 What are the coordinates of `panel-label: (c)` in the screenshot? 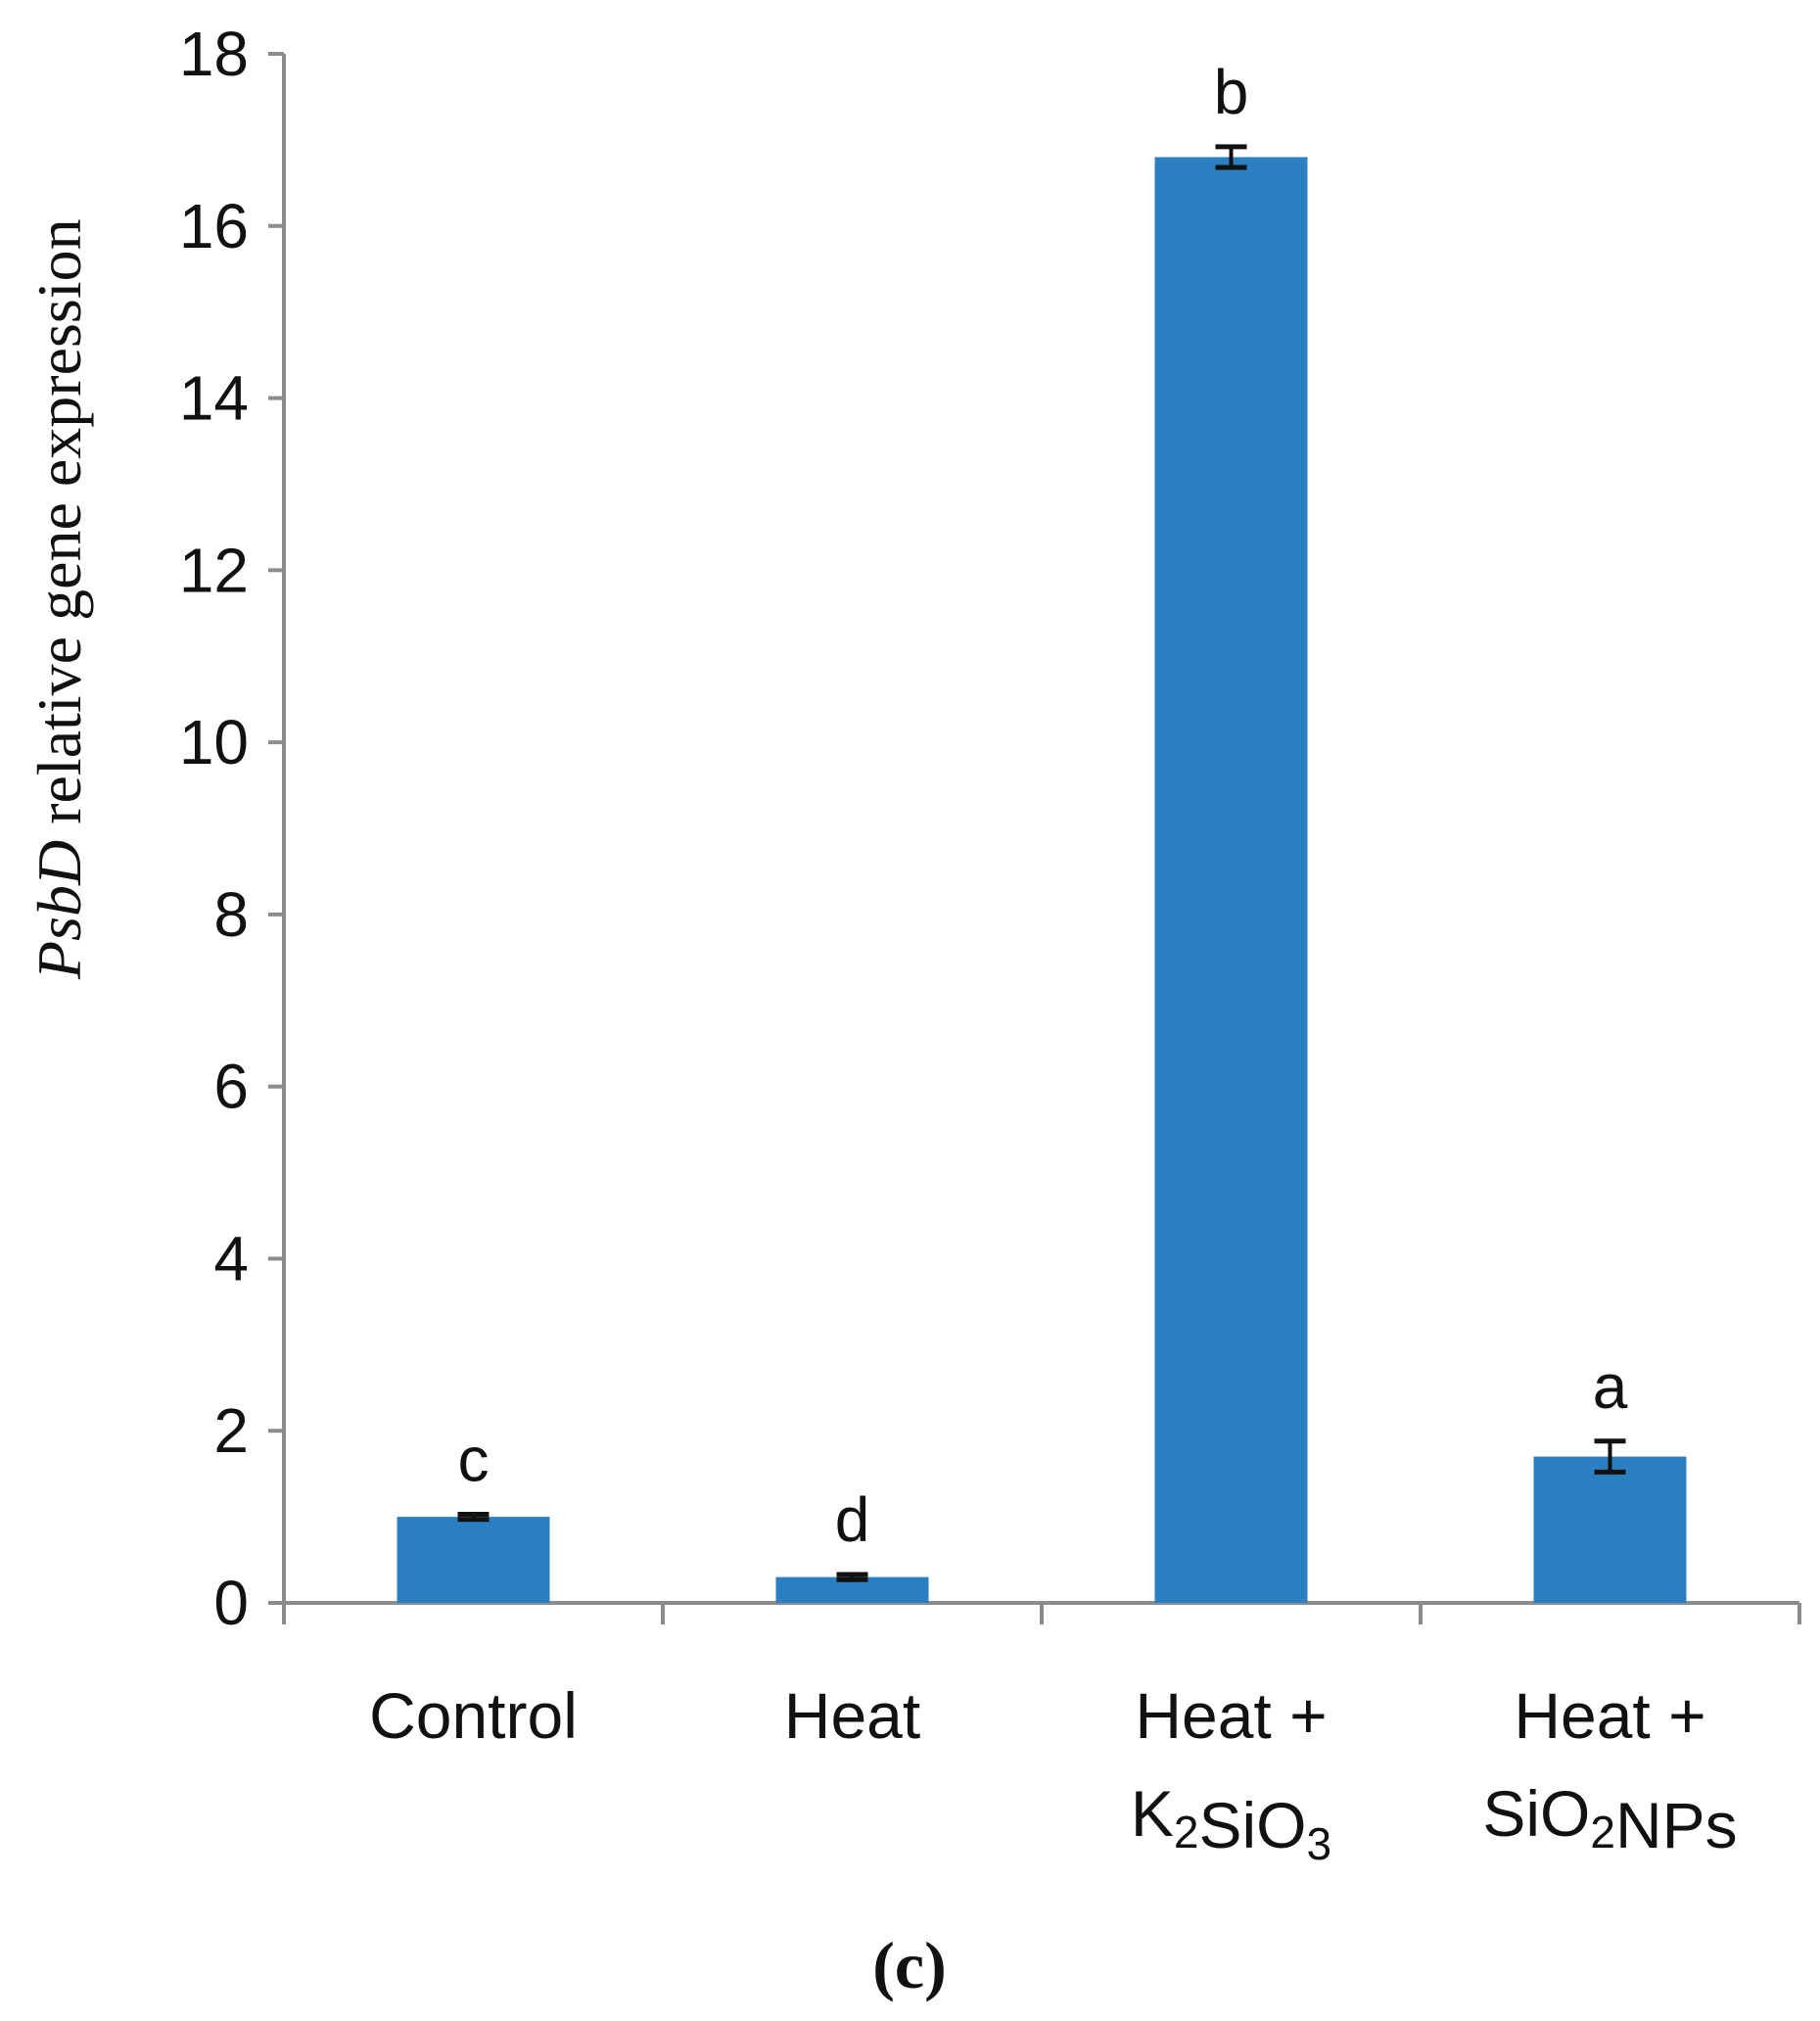 It's located at (909, 1965).